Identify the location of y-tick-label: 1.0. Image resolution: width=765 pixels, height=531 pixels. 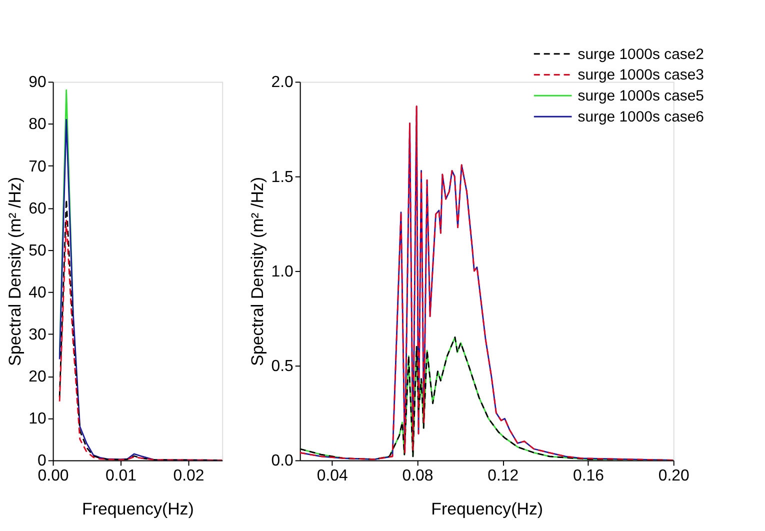
(282, 271).